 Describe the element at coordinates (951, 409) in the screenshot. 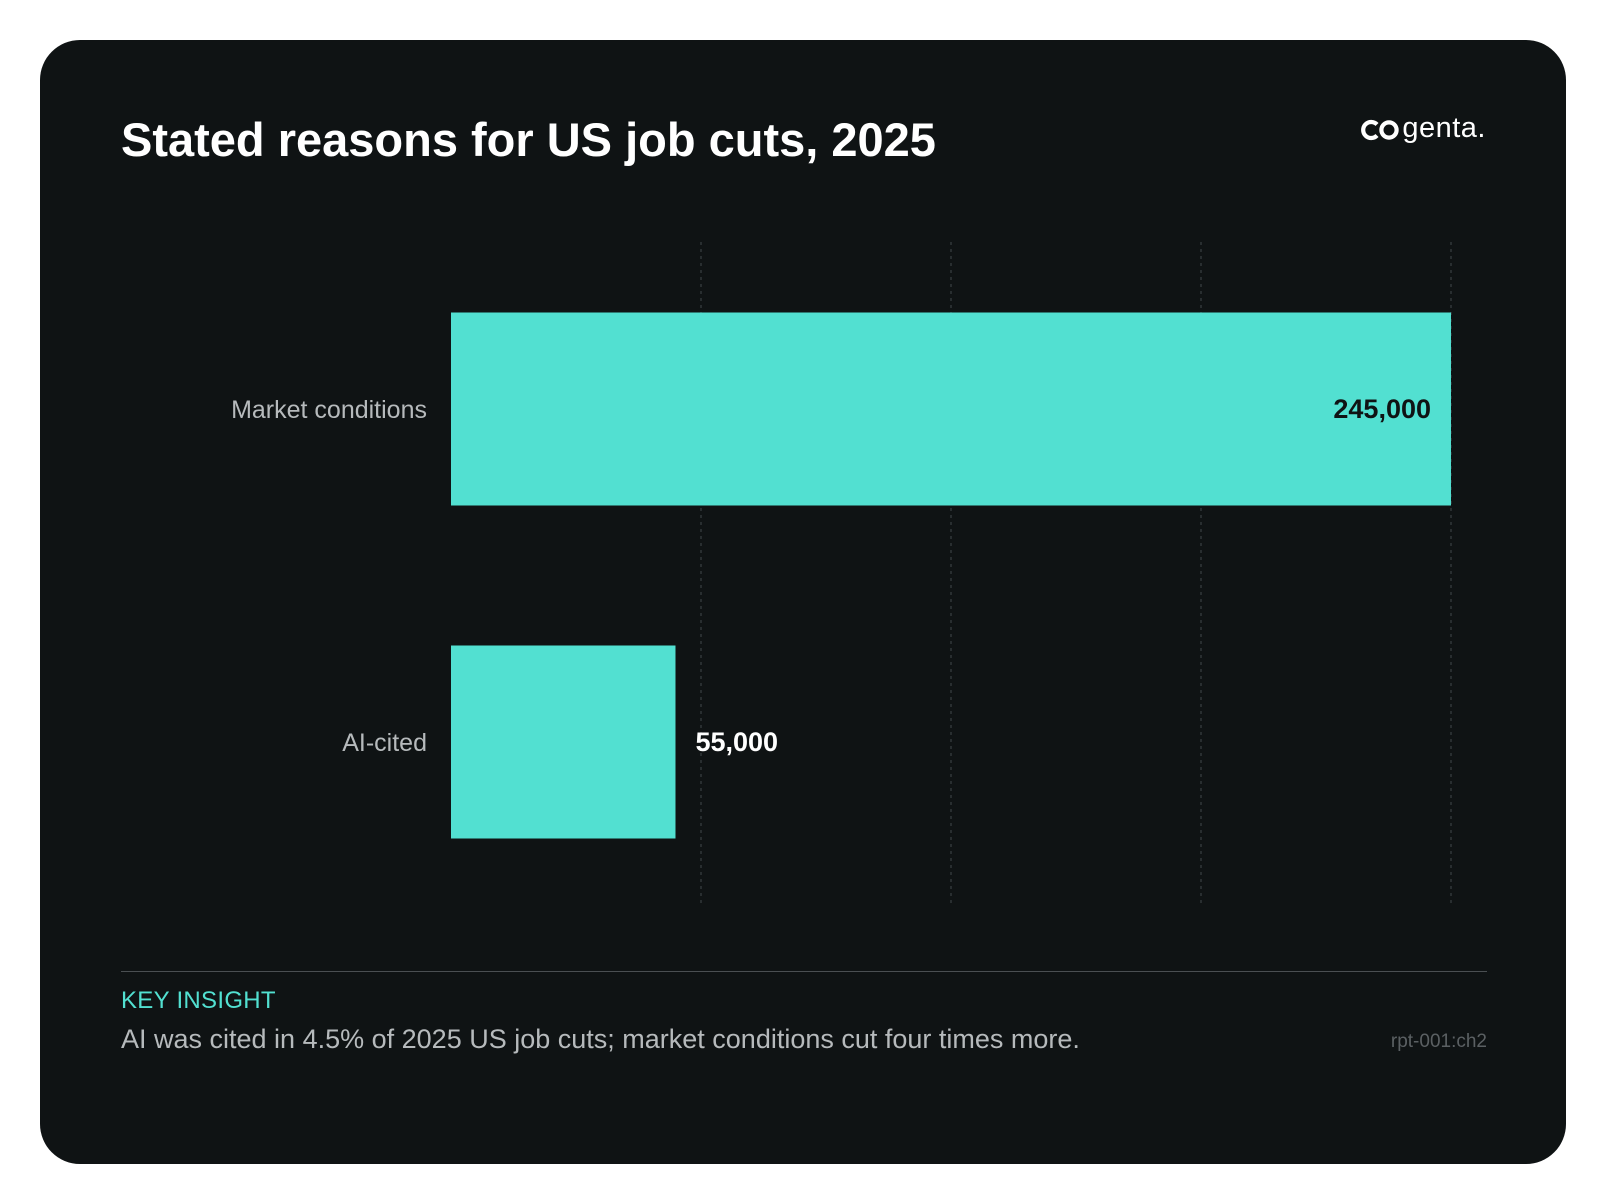

I see `bar-market-conditions` at that location.